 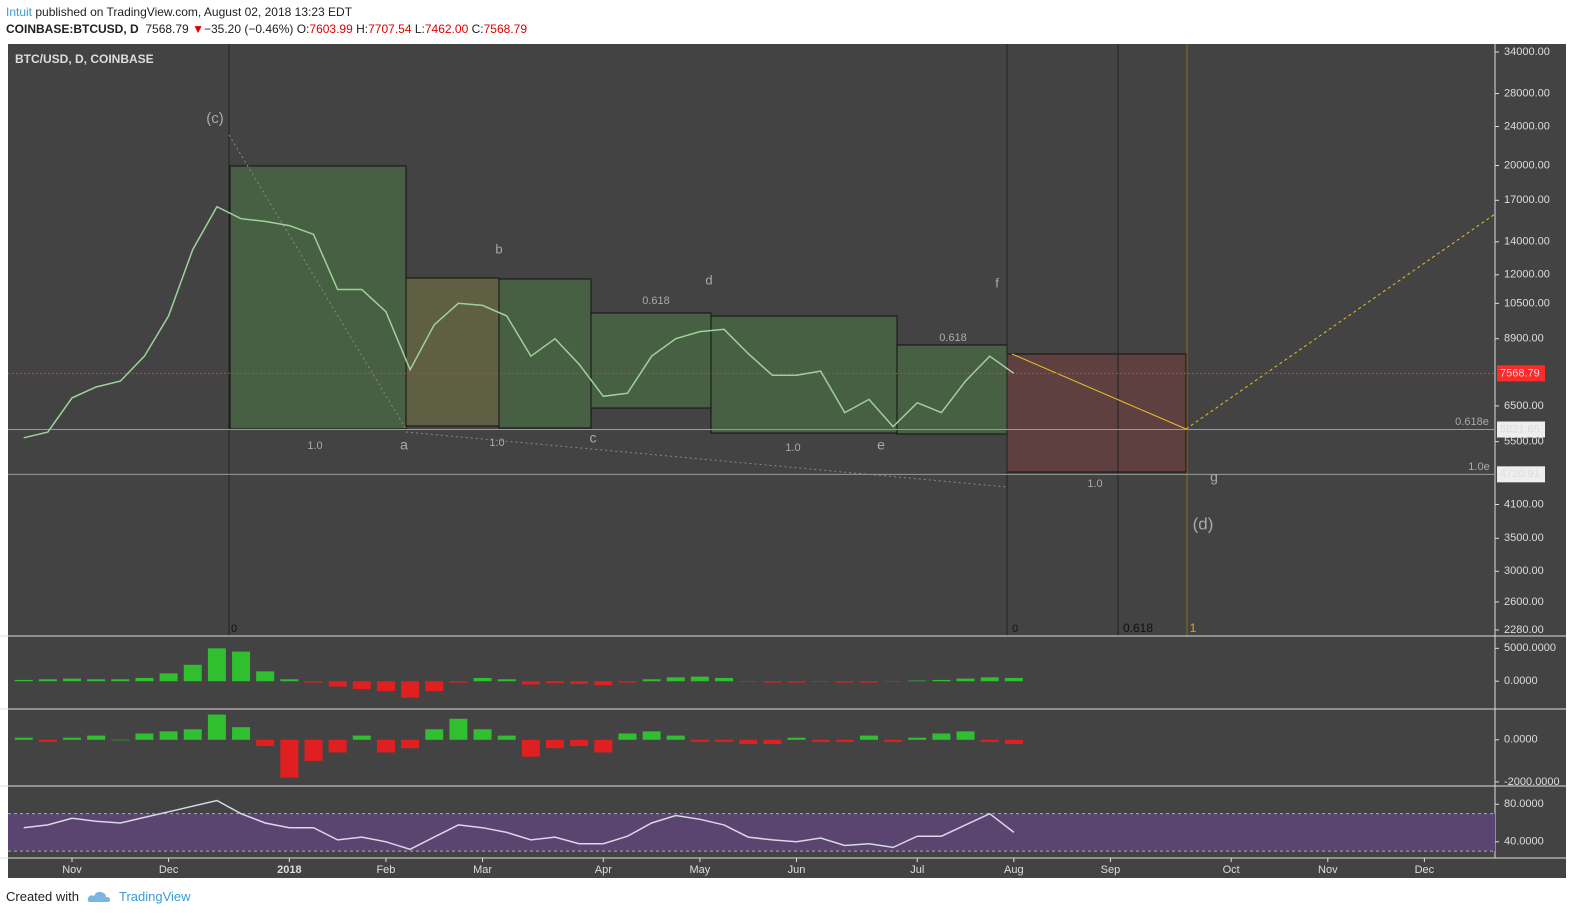 I want to click on high: 7707.54, so click(x=390, y=29).